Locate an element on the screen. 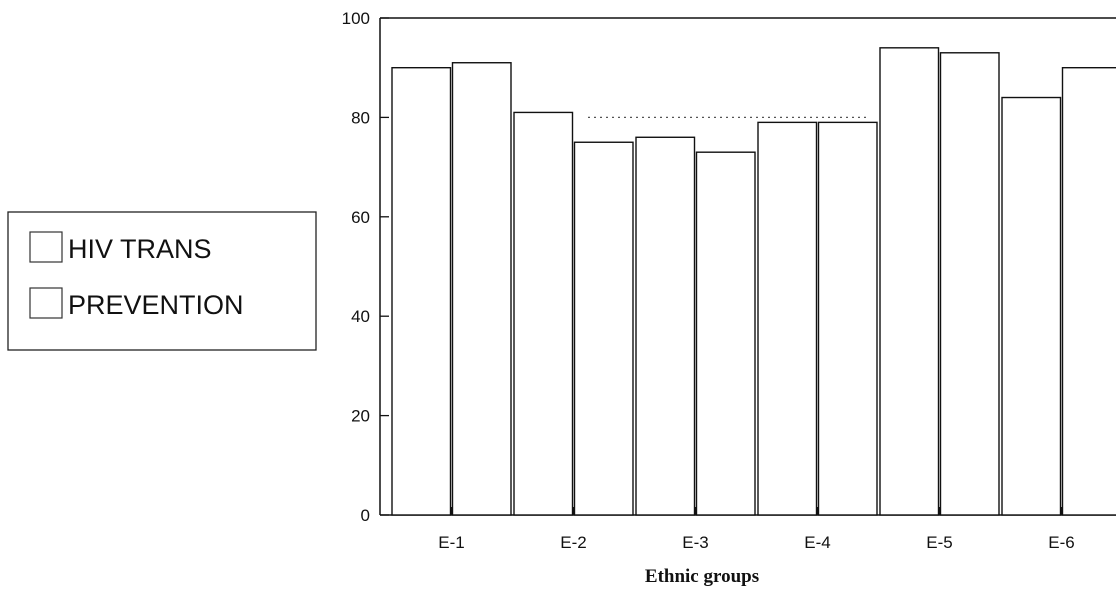 This screenshot has height=595, width=1116. legend-label-hiv-trans: HIV TRANS is located at coordinates (140, 249).